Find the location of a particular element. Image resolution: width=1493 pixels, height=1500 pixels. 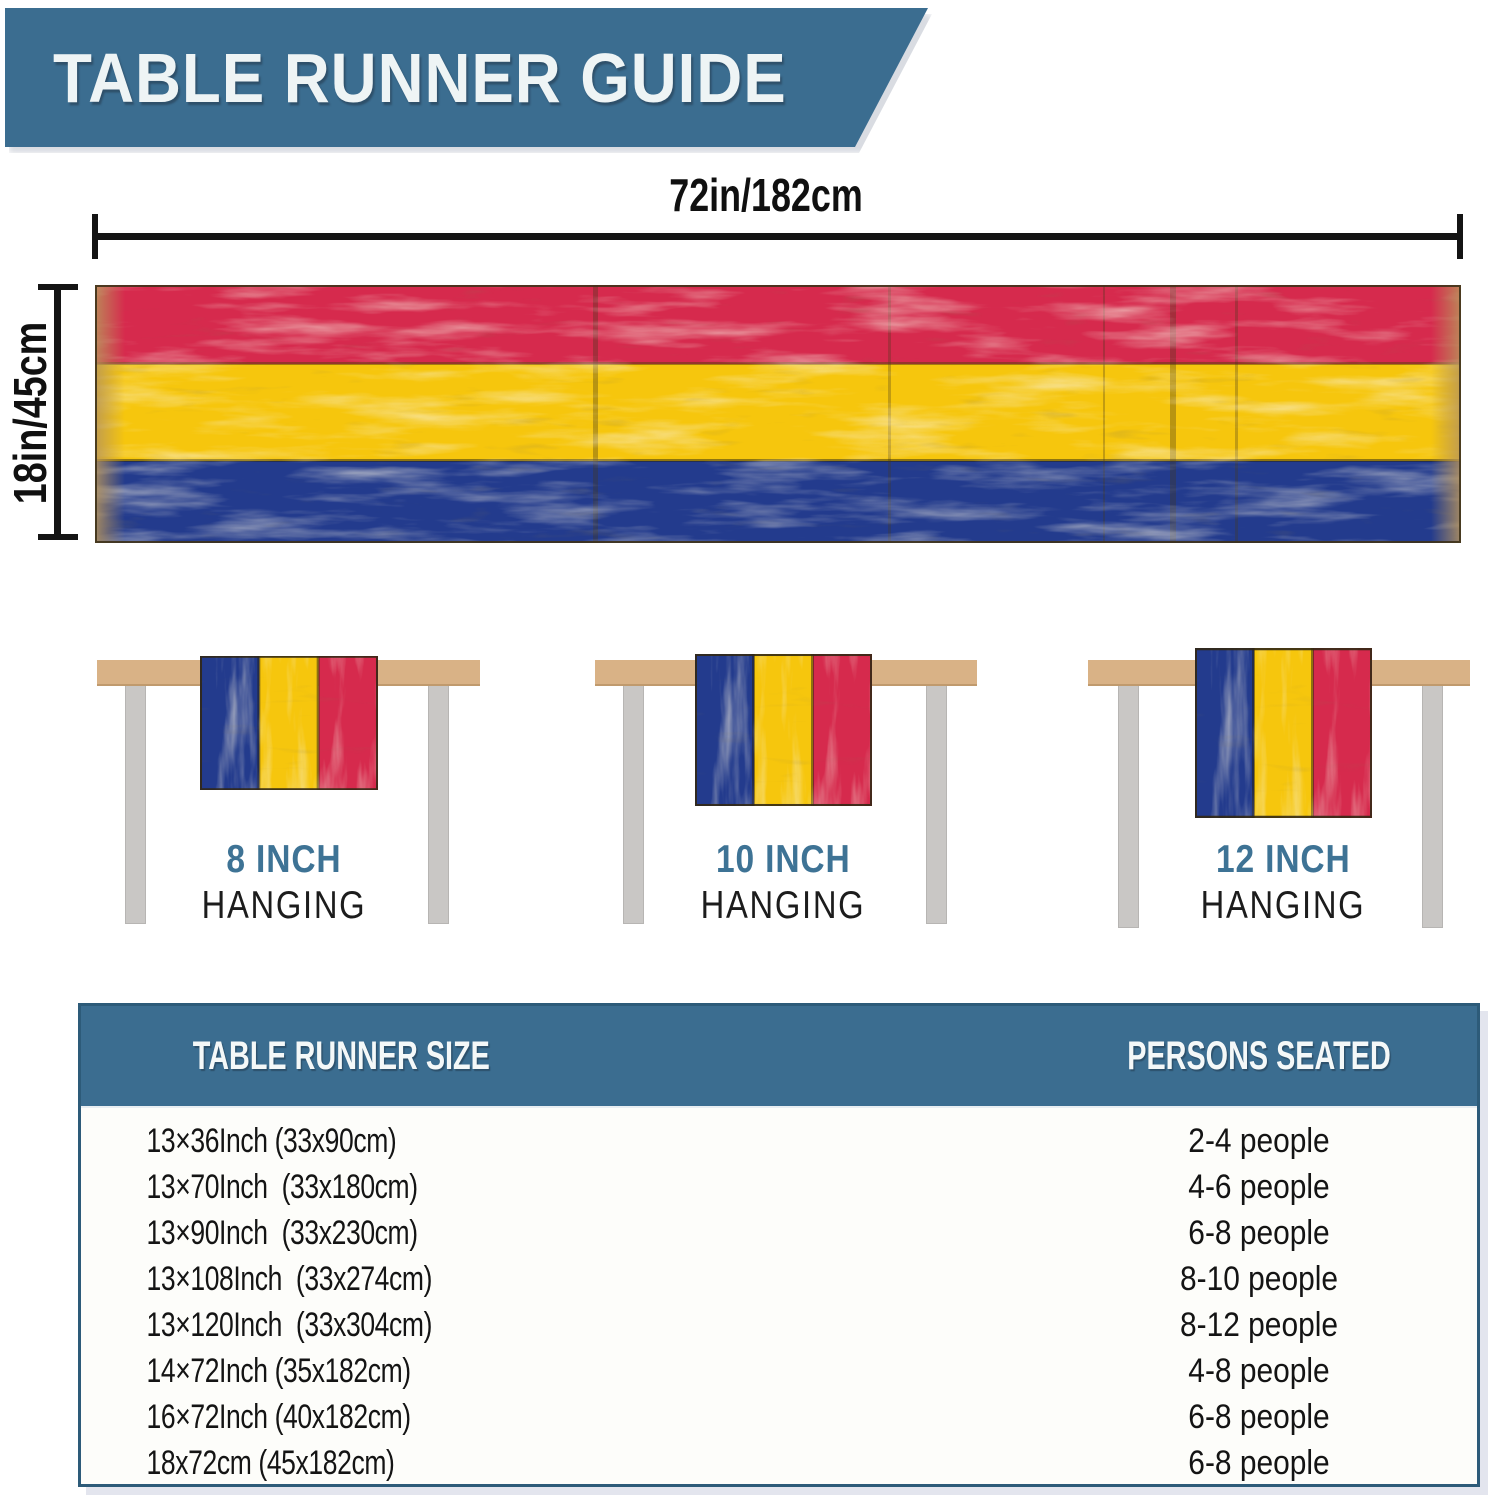

size-cell: 18x72cm (45x182cm) is located at coordinates (270, 1462).